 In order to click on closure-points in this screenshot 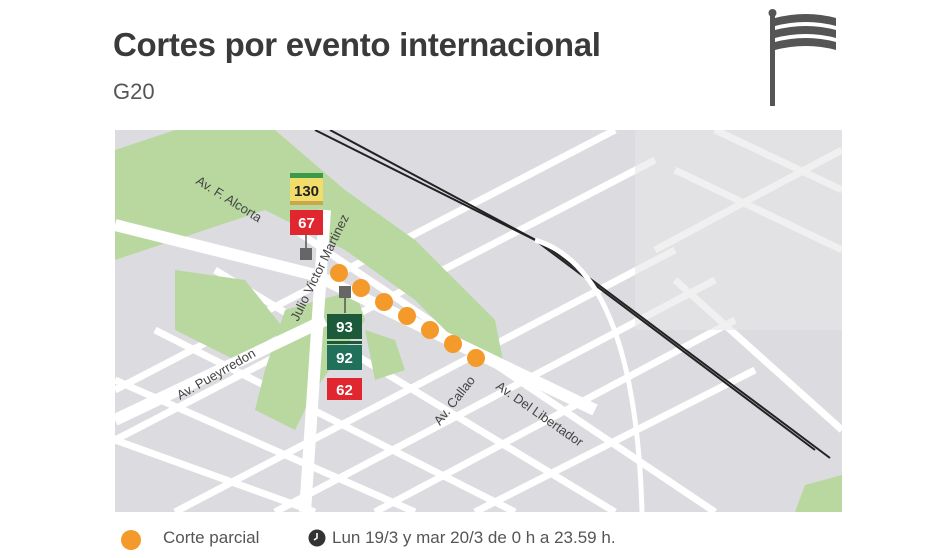, I will do `click(407, 315)`.